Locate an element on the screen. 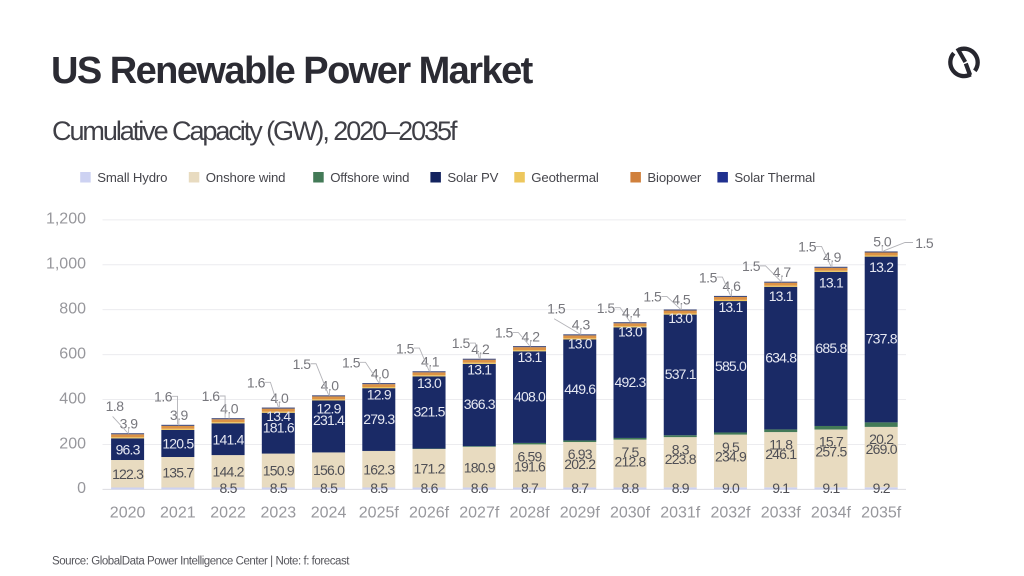 This screenshot has height=576, width=1024. svg-text:Cumulative Capacity (GW), 2020: Cumulative Capacity (GW), 2020–2035f is located at coordinates (255, 131).